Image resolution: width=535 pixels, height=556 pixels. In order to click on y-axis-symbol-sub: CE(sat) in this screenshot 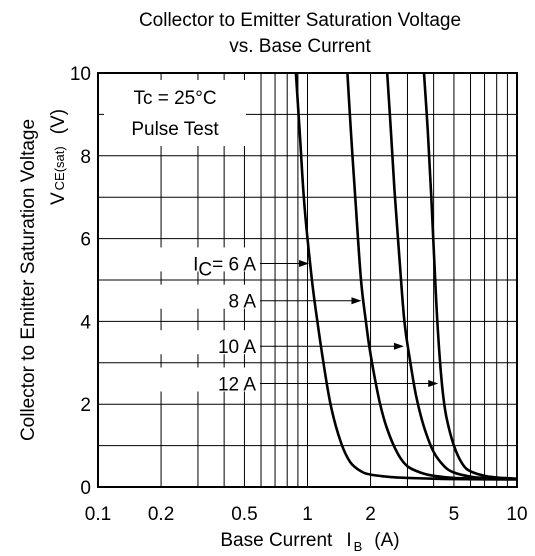, I will do `click(59, 168)`.